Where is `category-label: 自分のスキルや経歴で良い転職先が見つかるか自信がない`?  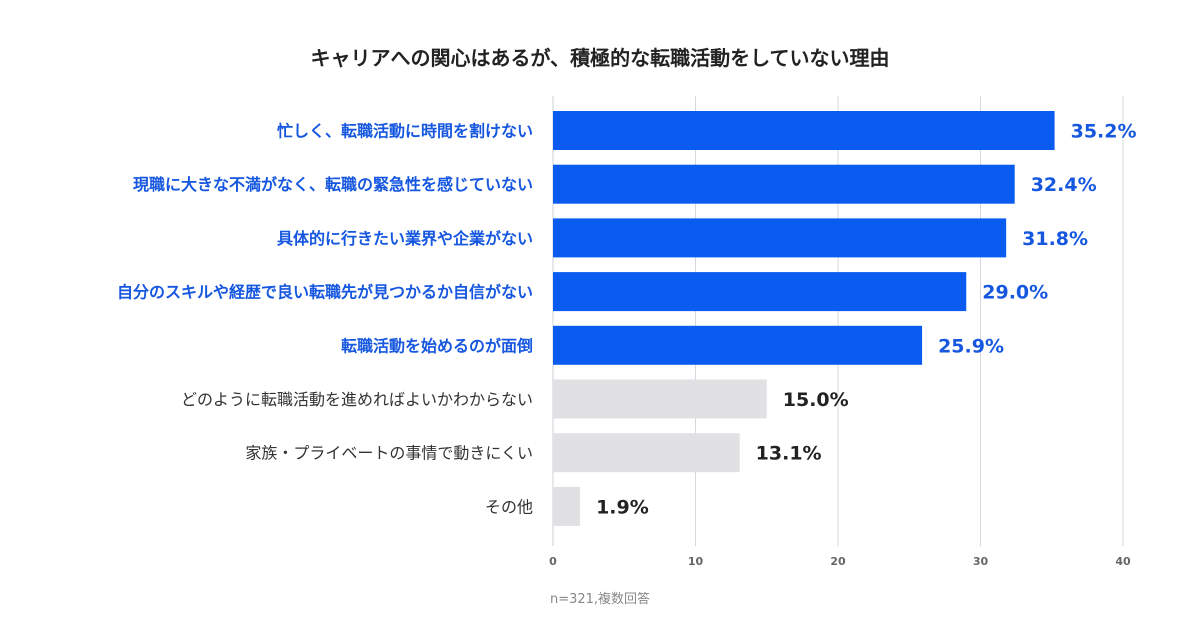
category-label: 自分のスキルや経歴で良い転職先が見つかるか自信がない is located at coordinates (325, 292).